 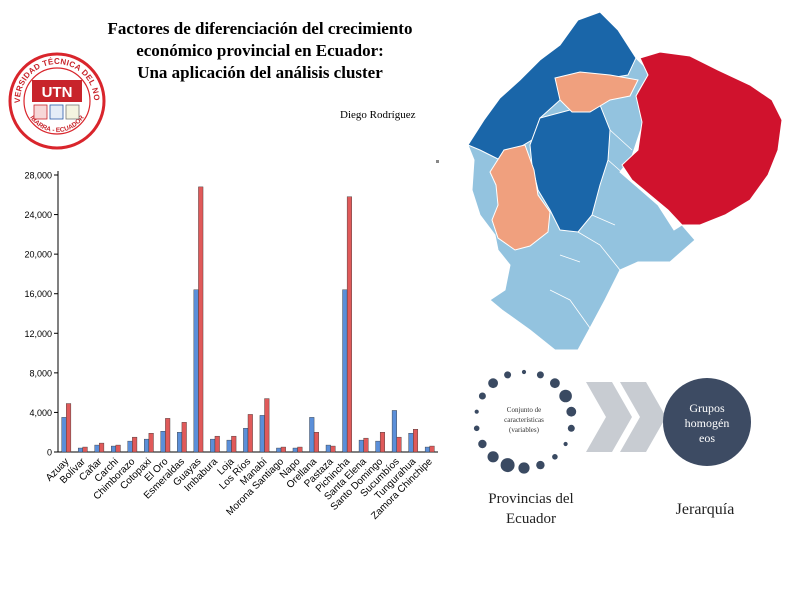 What do you see at coordinates (38, 255) in the screenshot?
I see `y-tick-label: 20,000` at bounding box center [38, 255].